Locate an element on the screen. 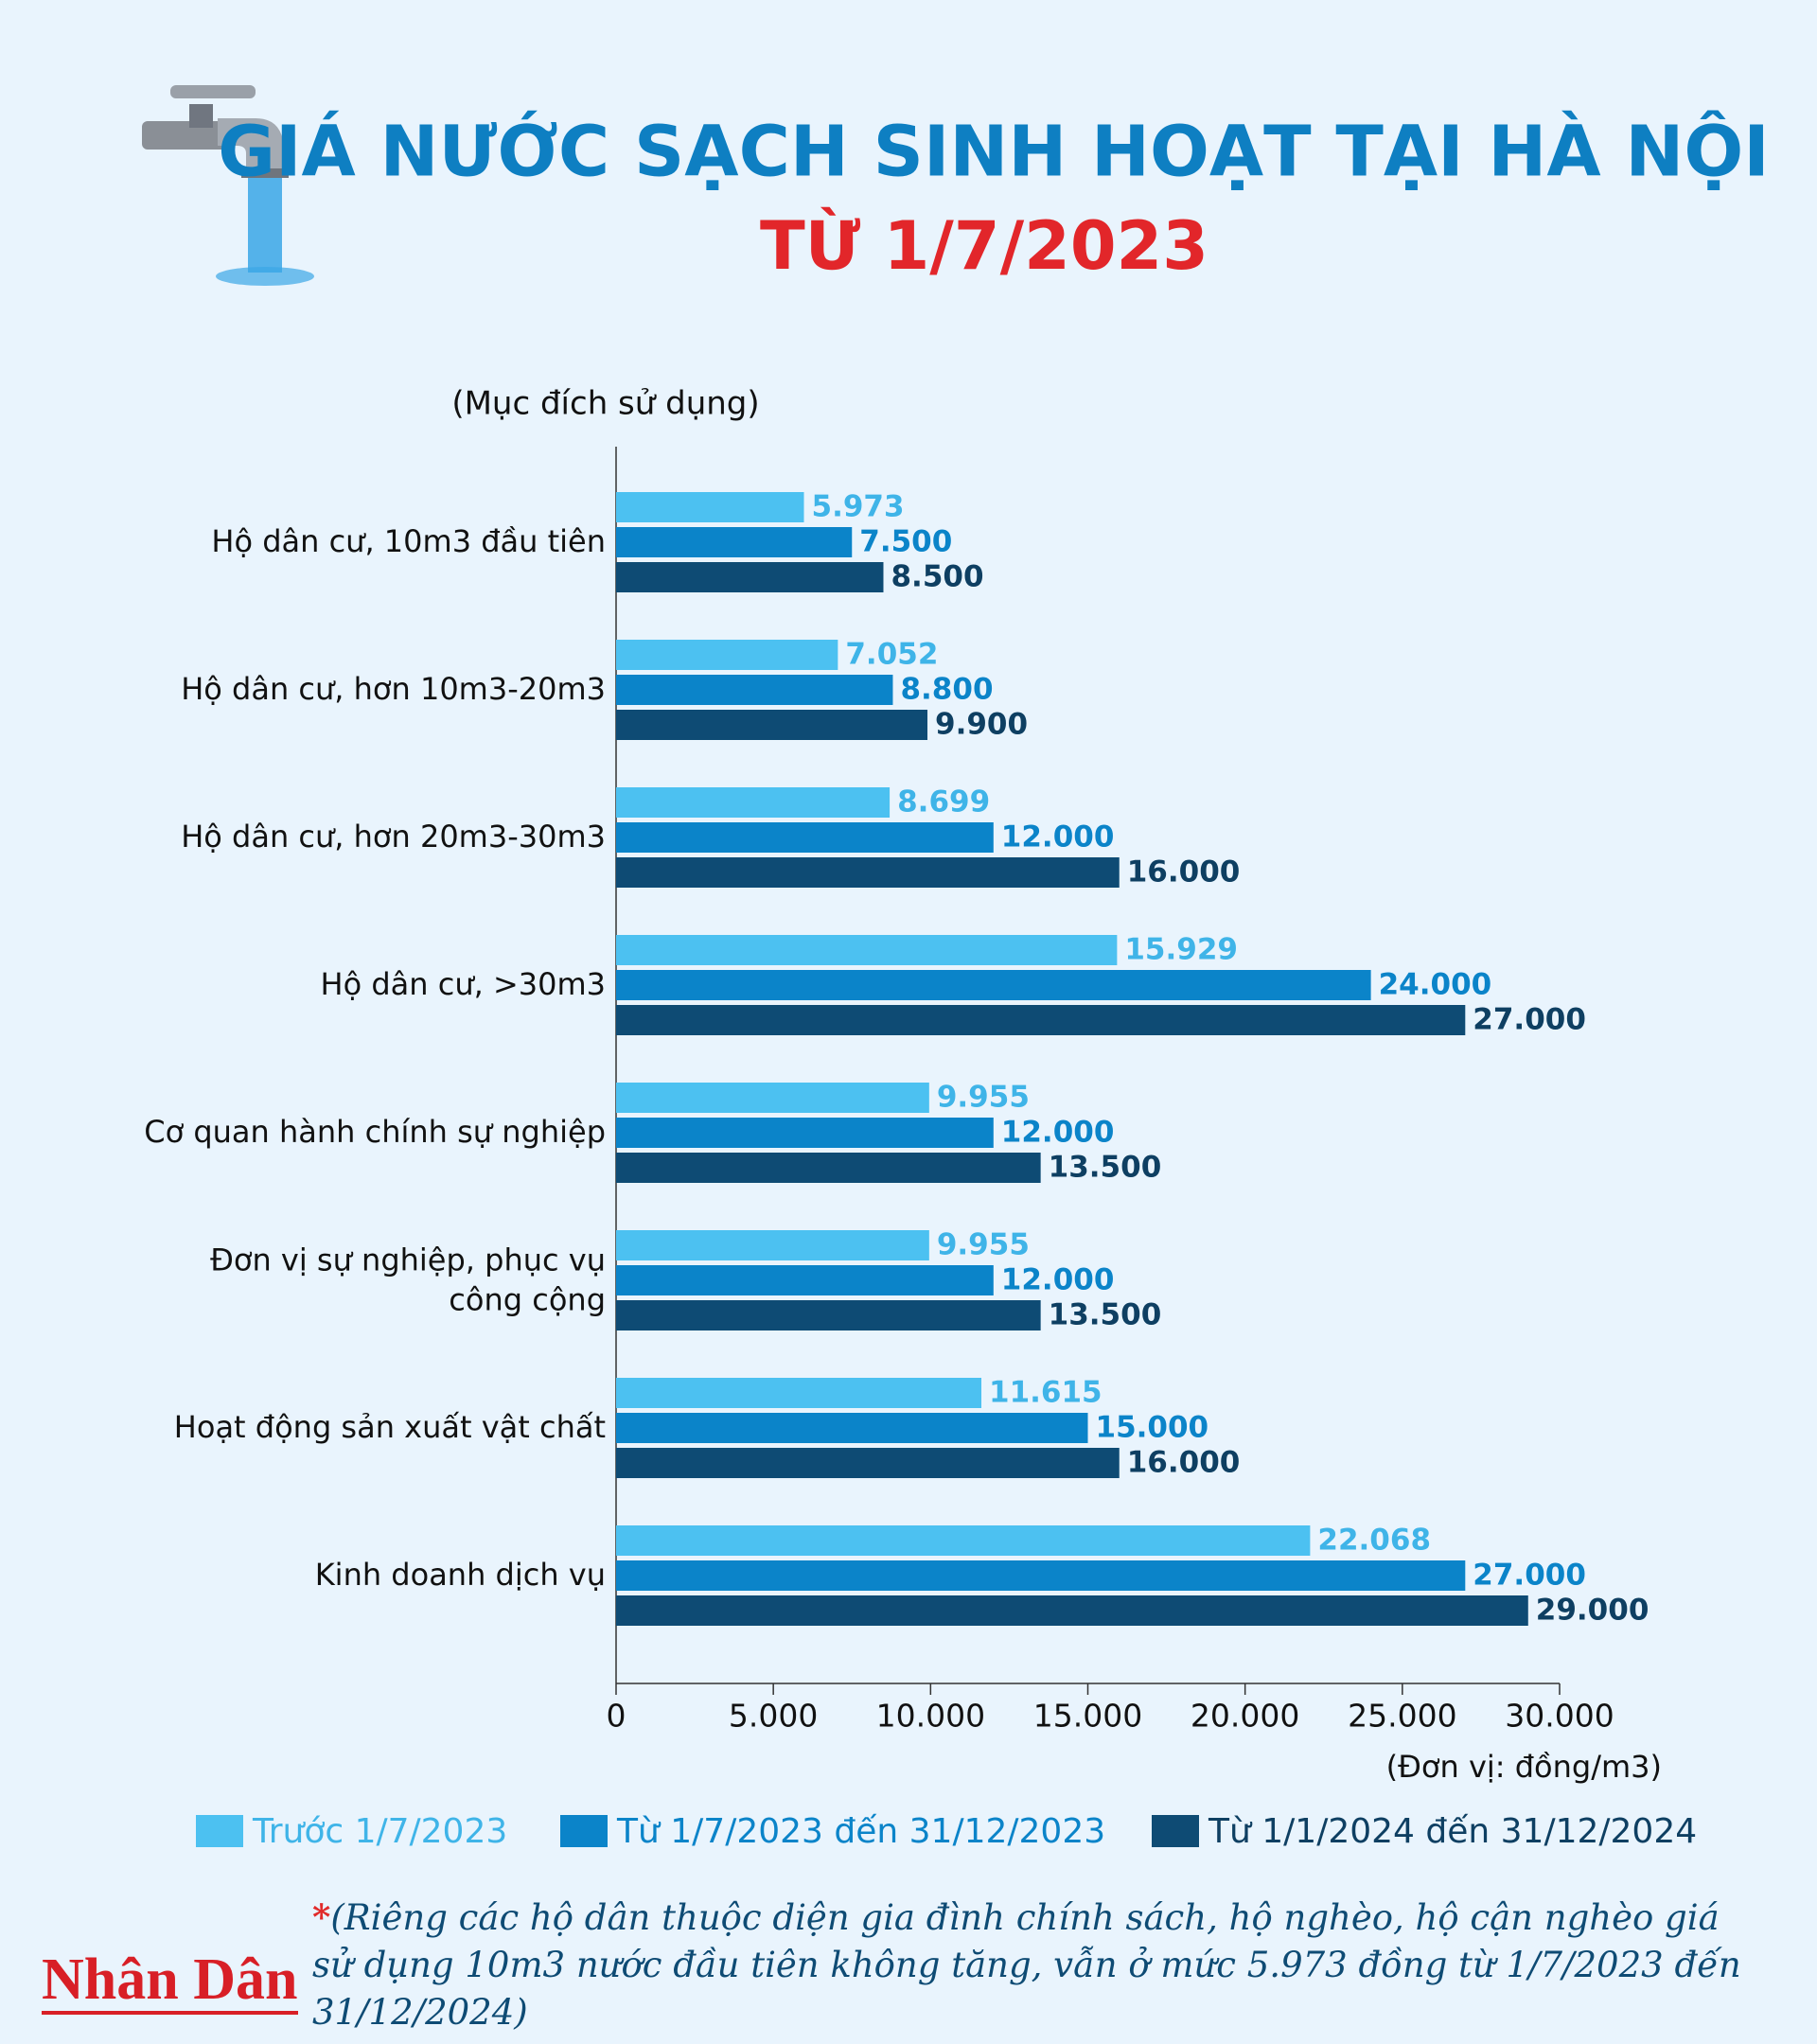 The image size is (1817, 2044). value-label: 7.500 is located at coordinates (905, 542).